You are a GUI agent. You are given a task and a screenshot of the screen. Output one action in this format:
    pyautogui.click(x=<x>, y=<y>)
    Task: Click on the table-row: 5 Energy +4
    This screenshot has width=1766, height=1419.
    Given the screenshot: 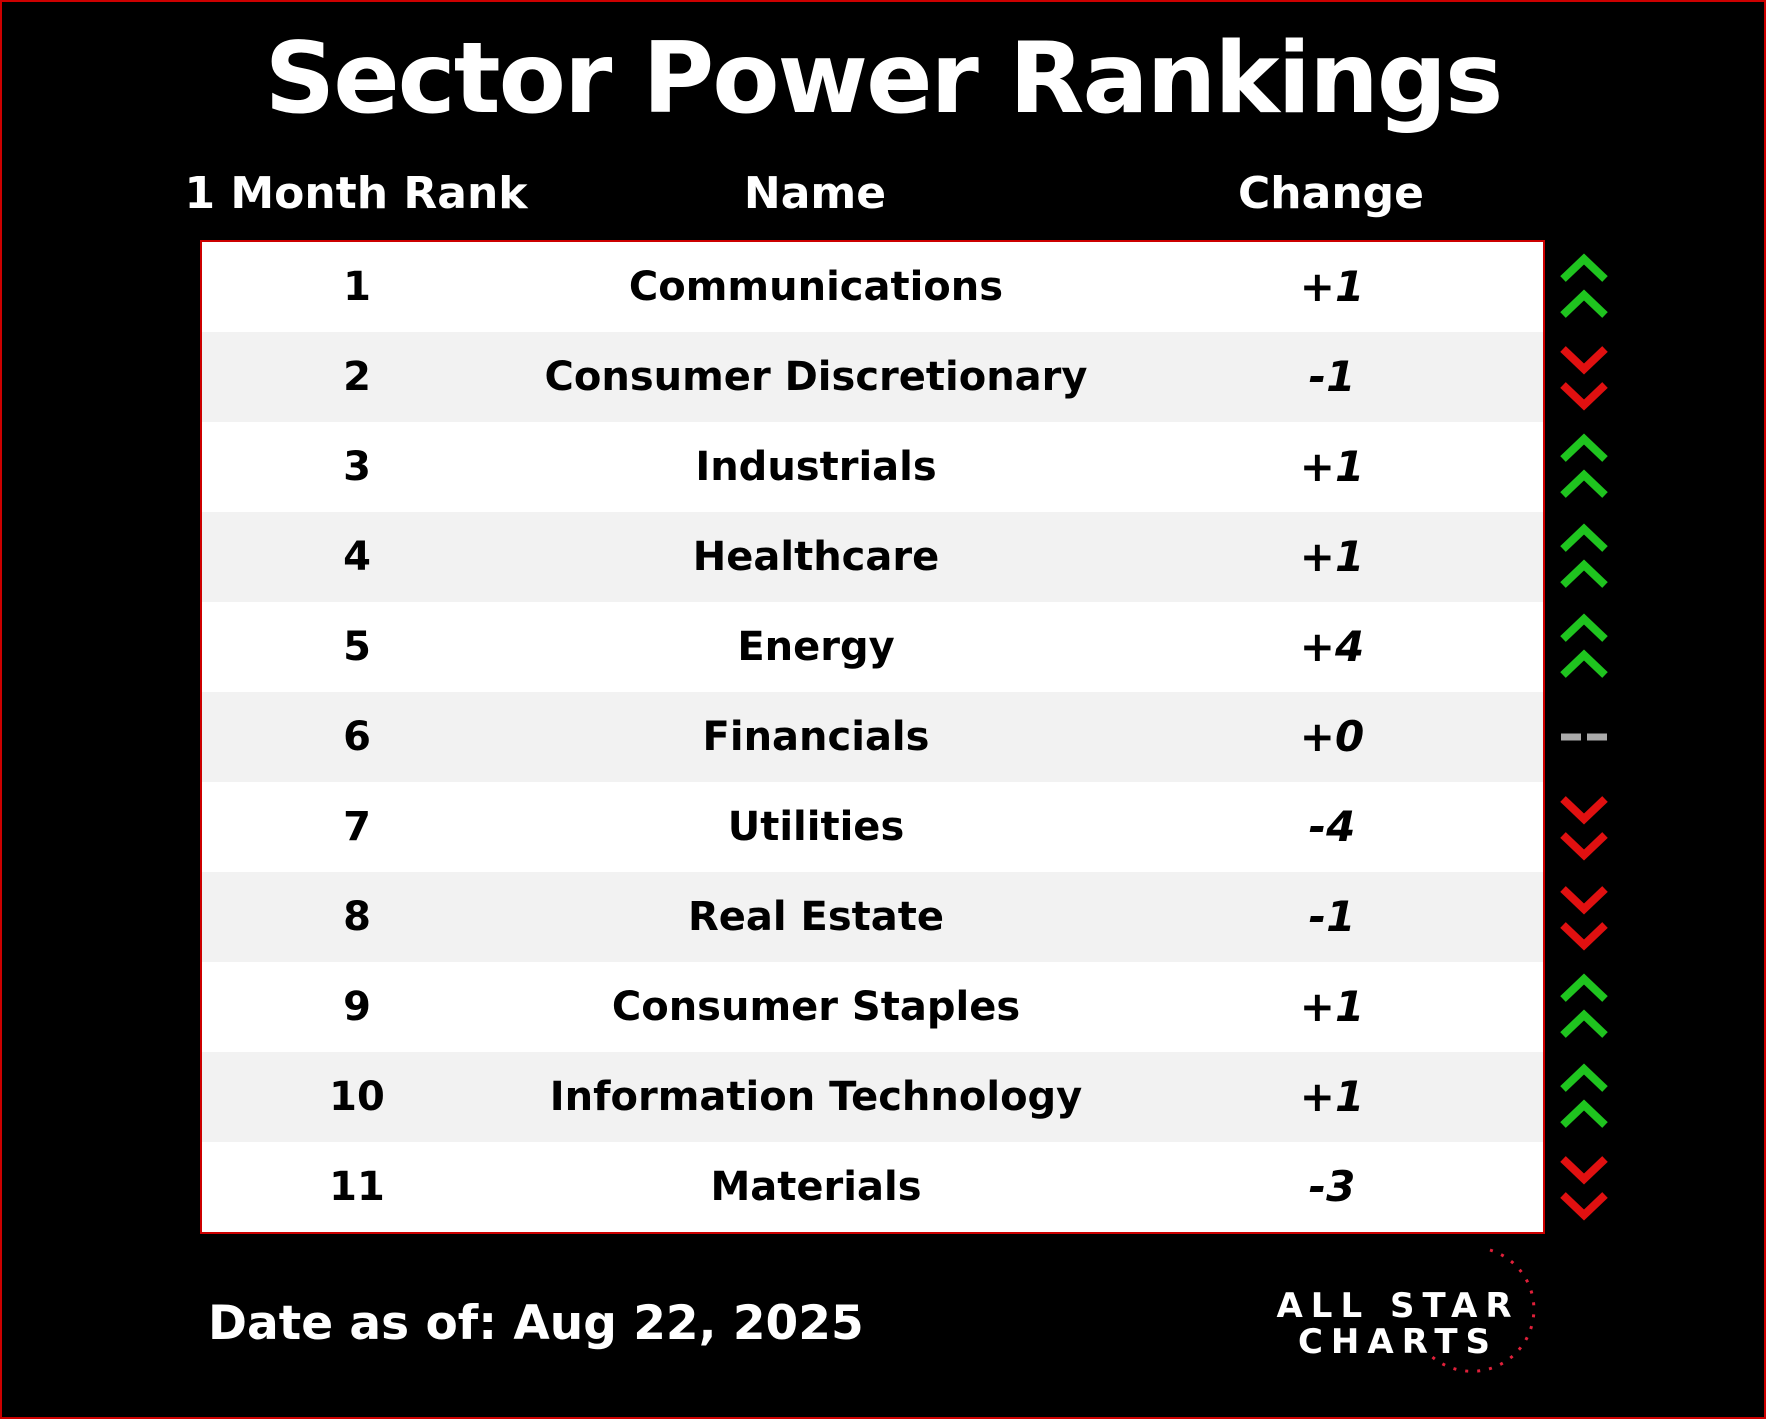 What is the action you would take?
    pyautogui.click(x=872, y=647)
    